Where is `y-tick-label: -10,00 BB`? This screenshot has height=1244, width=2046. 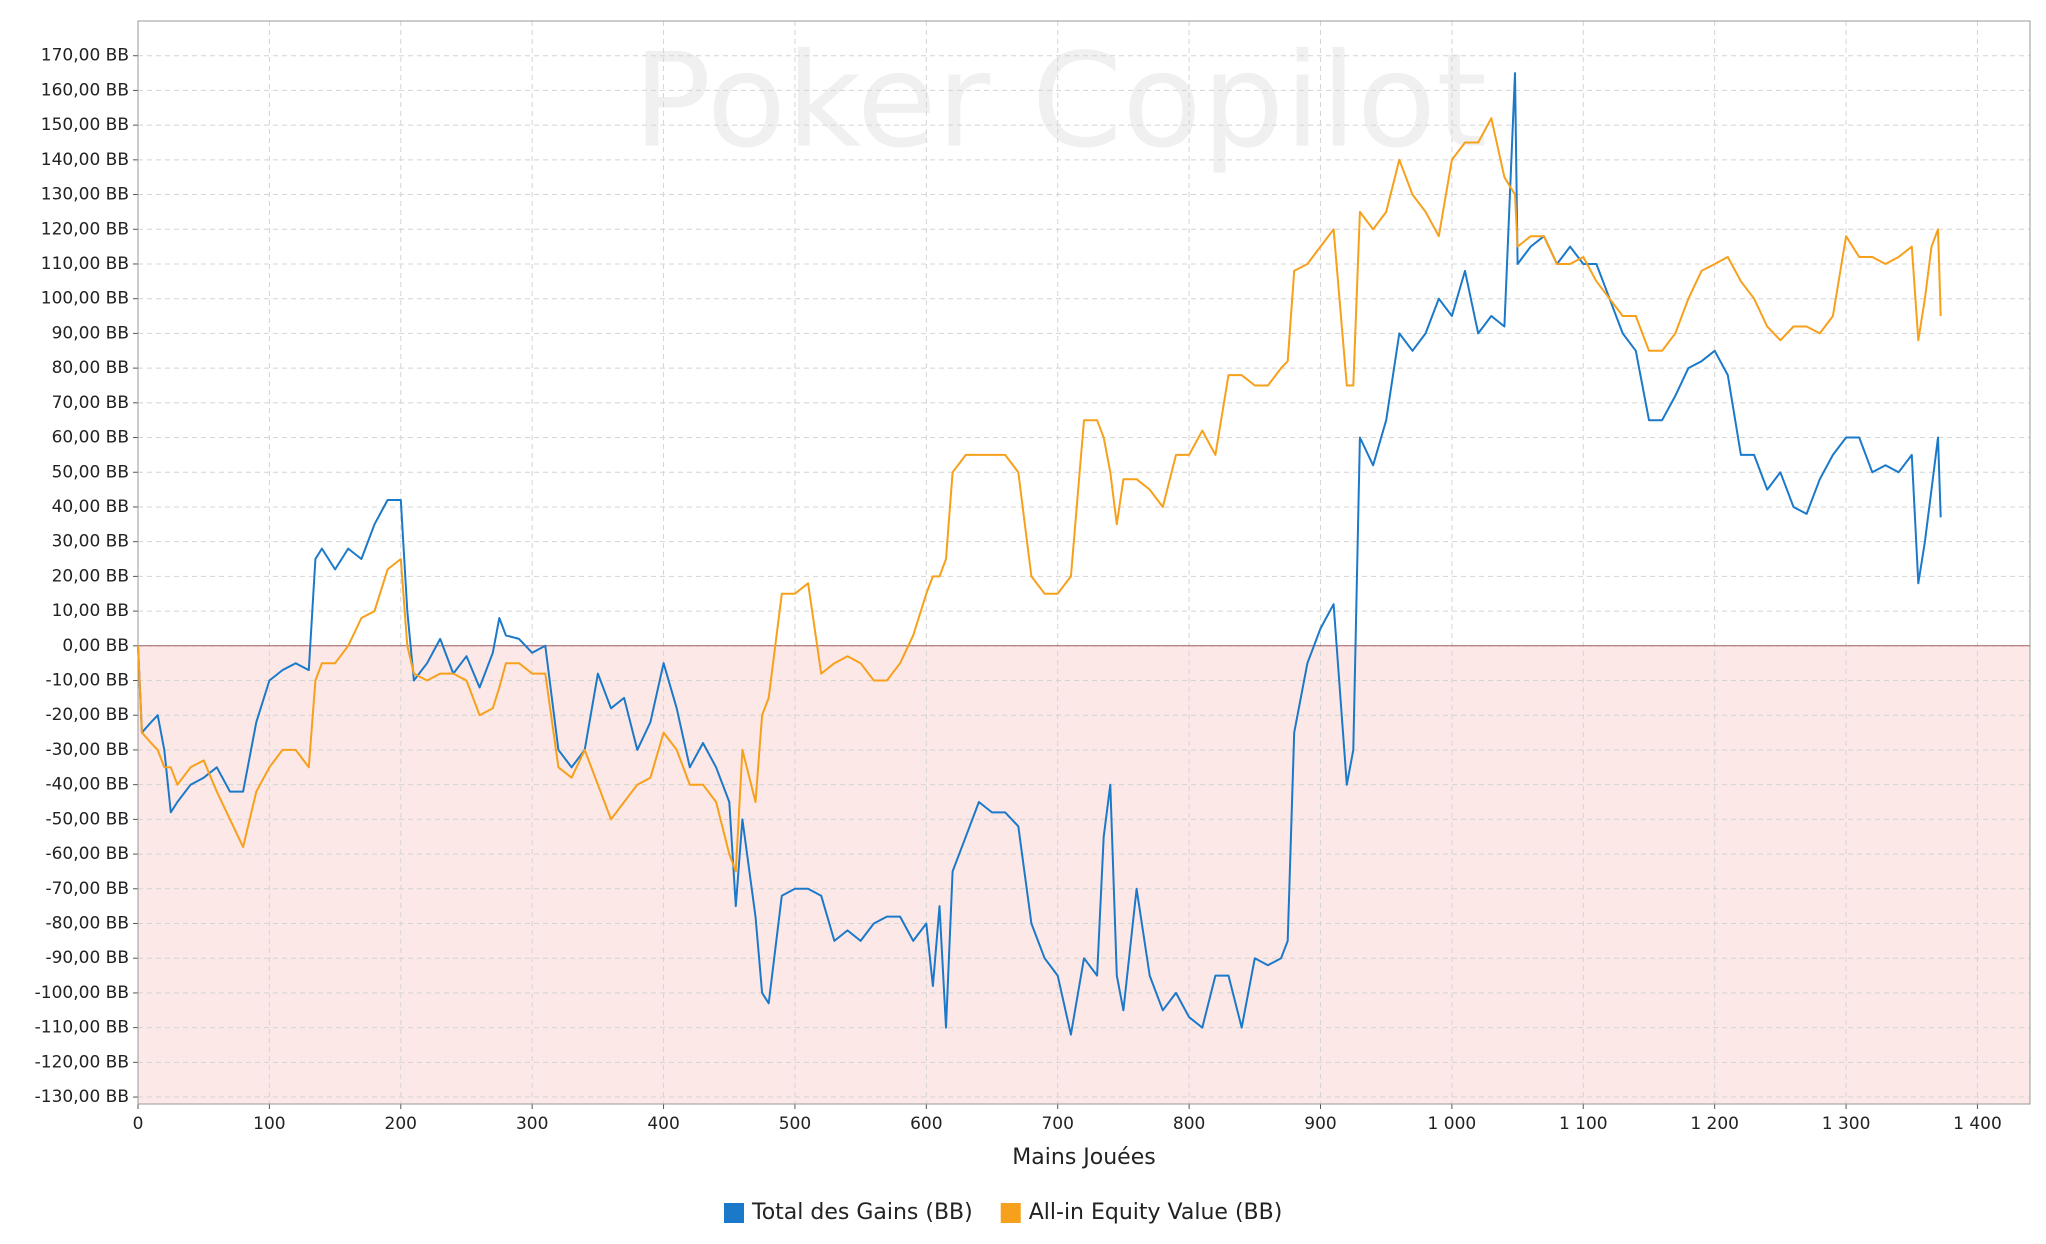 y-tick-label: -10,00 BB is located at coordinates (87, 681).